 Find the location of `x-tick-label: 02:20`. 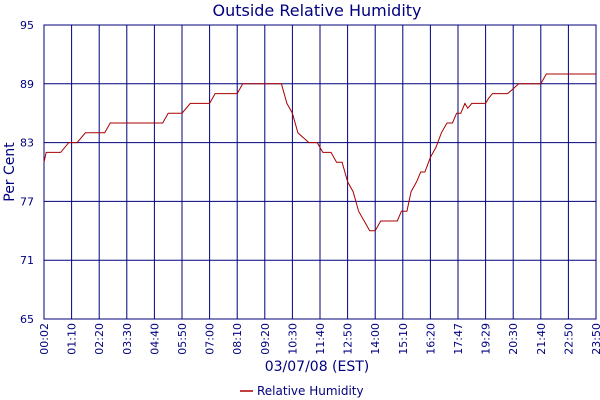

x-tick-label: 02:20 is located at coordinates (99, 339).